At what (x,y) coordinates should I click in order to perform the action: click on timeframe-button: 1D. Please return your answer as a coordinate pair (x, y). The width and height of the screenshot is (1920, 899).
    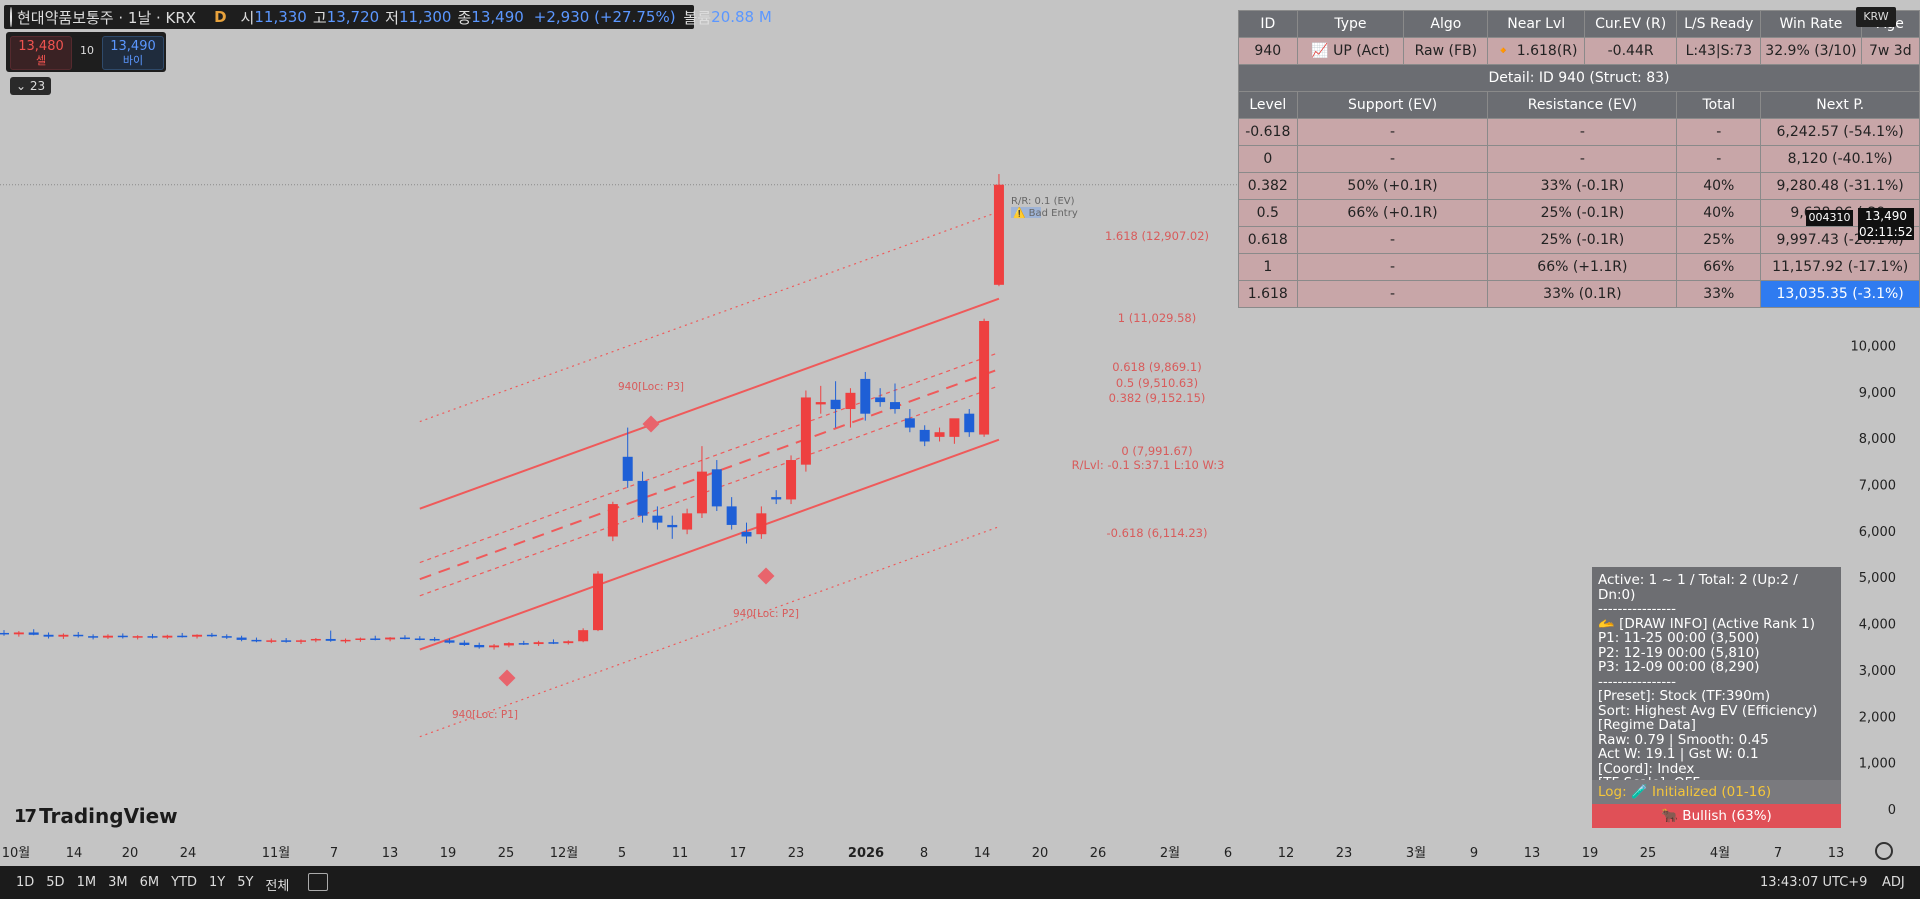
    Looking at the image, I should click on (25, 882).